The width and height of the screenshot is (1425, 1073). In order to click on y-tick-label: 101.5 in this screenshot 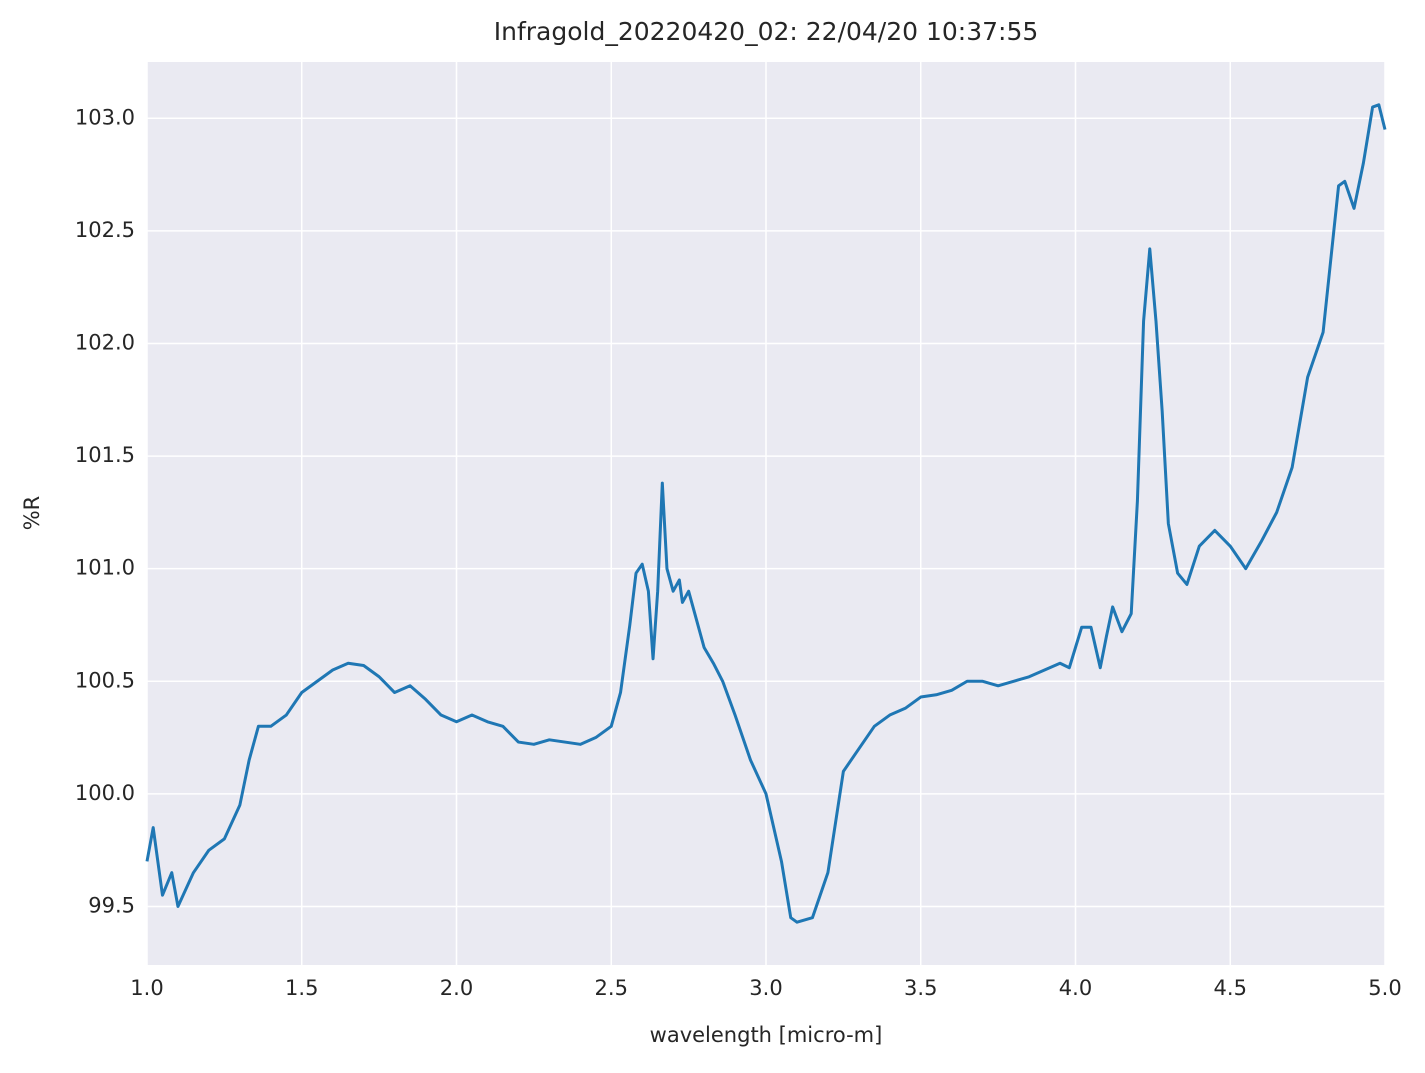, I will do `click(105, 455)`.